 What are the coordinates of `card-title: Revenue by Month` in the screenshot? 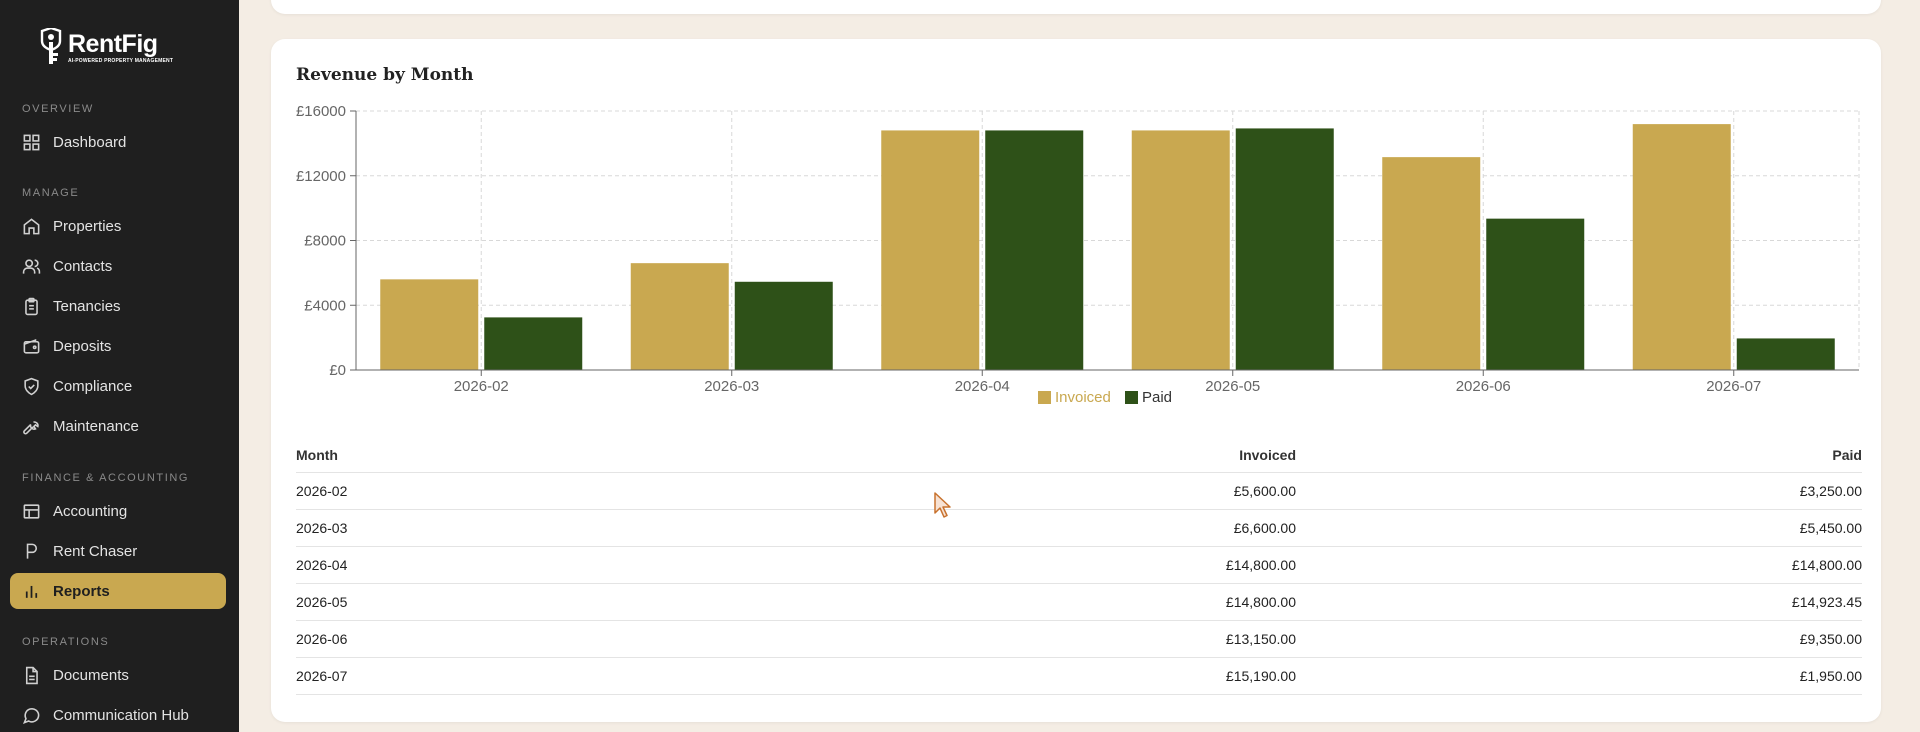 It's located at (385, 75).